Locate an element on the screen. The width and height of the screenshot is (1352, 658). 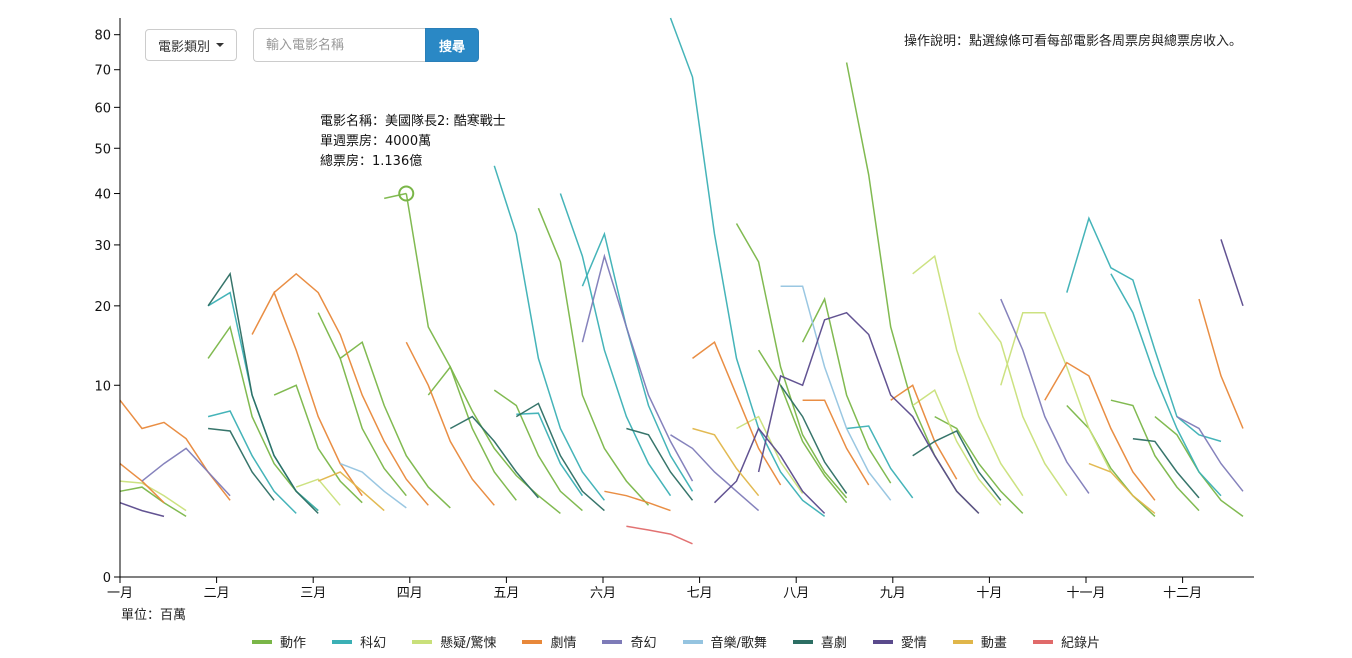
legend-item: 動作 is located at coordinates (279, 641).